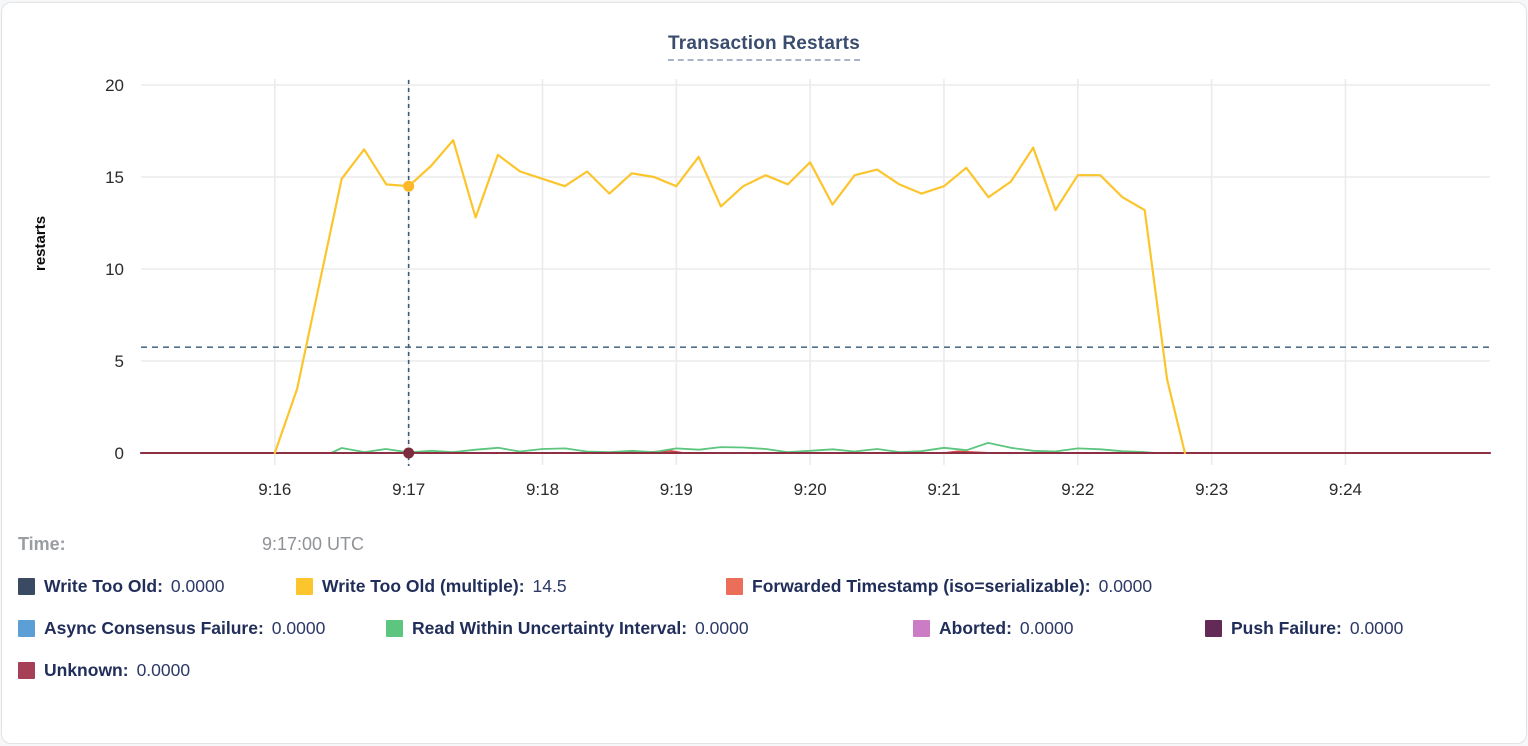 This screenshot has width=1528, height=746. I want to click on legend-item: Write Too Old: 0.0000, so click(157, 586).